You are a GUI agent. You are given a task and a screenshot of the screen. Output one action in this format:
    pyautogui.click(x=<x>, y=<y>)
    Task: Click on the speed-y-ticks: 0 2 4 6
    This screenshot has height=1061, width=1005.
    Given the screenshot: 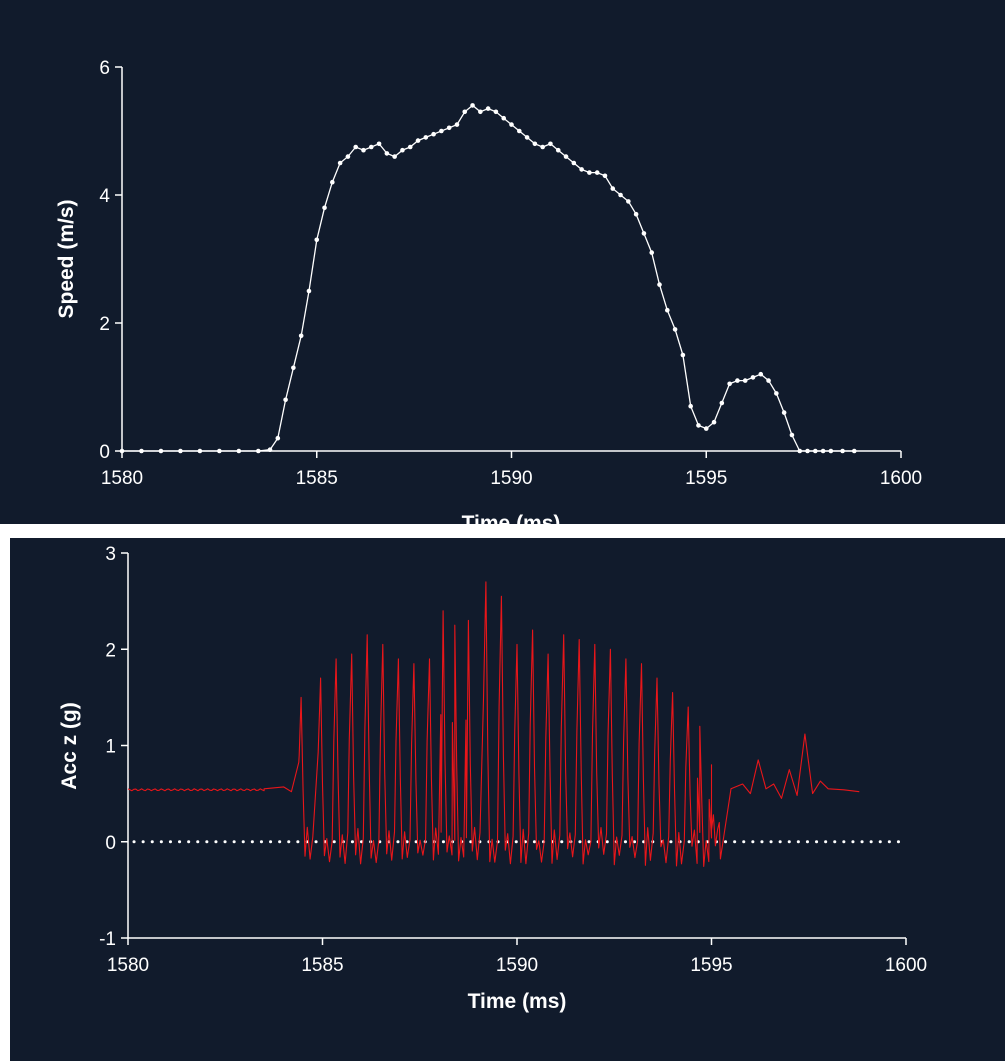 What is the action you would take?
    pyautogui.click(x=110, y=260)
    